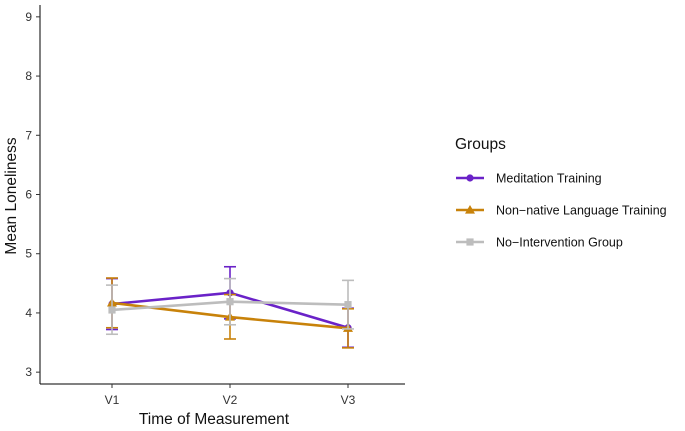 This screenshot has width=685, height=431. I want to click on legend-item-2: Non−native Language Training, so click(561, 211).